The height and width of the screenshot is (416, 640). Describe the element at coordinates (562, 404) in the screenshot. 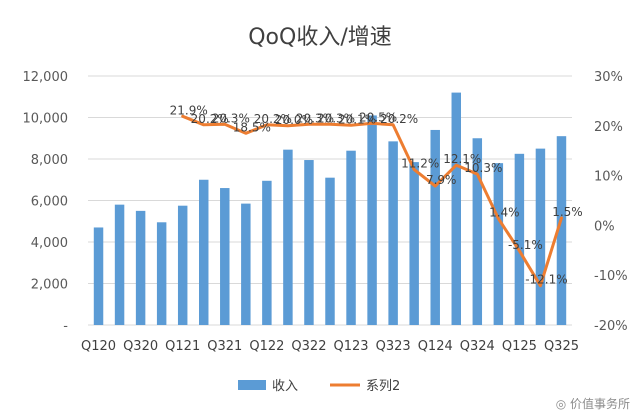

I see `weibo-icon: ◎` at that location.